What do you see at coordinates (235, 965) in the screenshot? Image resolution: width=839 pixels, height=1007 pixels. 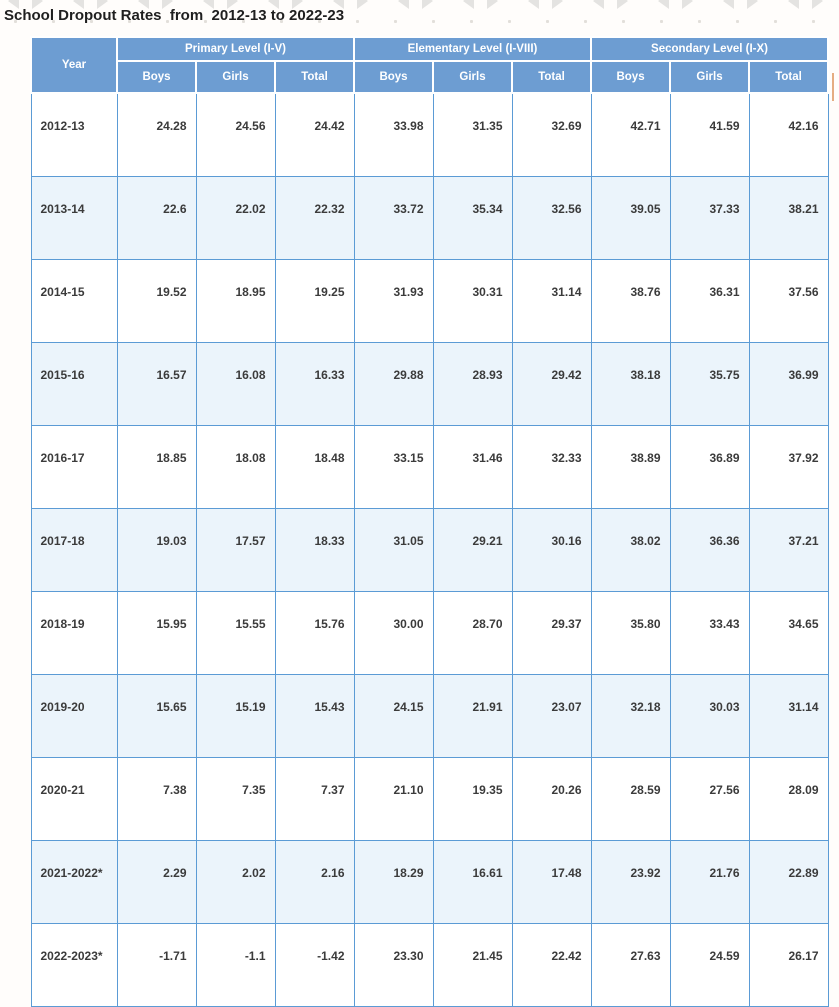 I see `value-cell: -1.1` at bounding box center [235, 965].